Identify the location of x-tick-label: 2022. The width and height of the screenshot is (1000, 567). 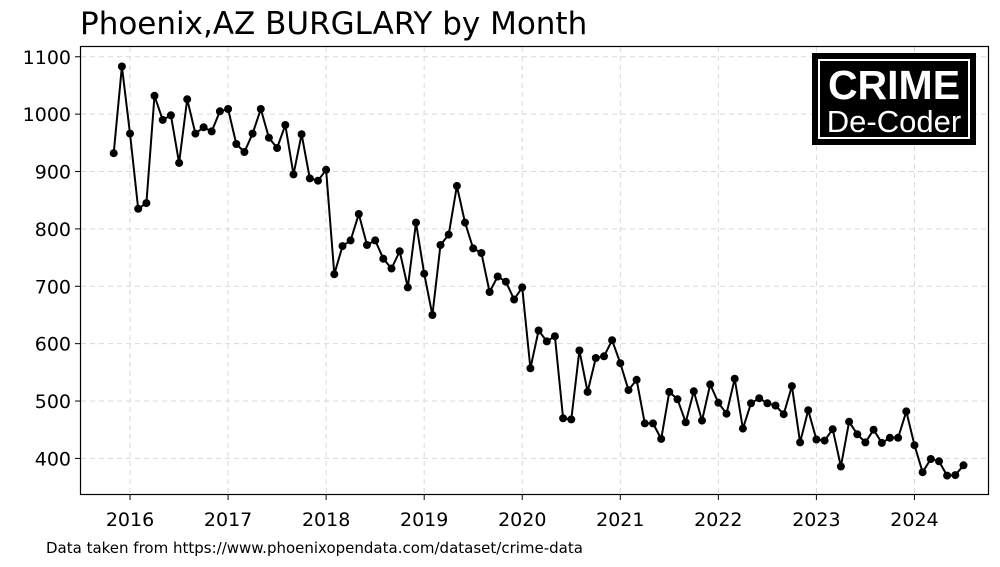
(718, 520).